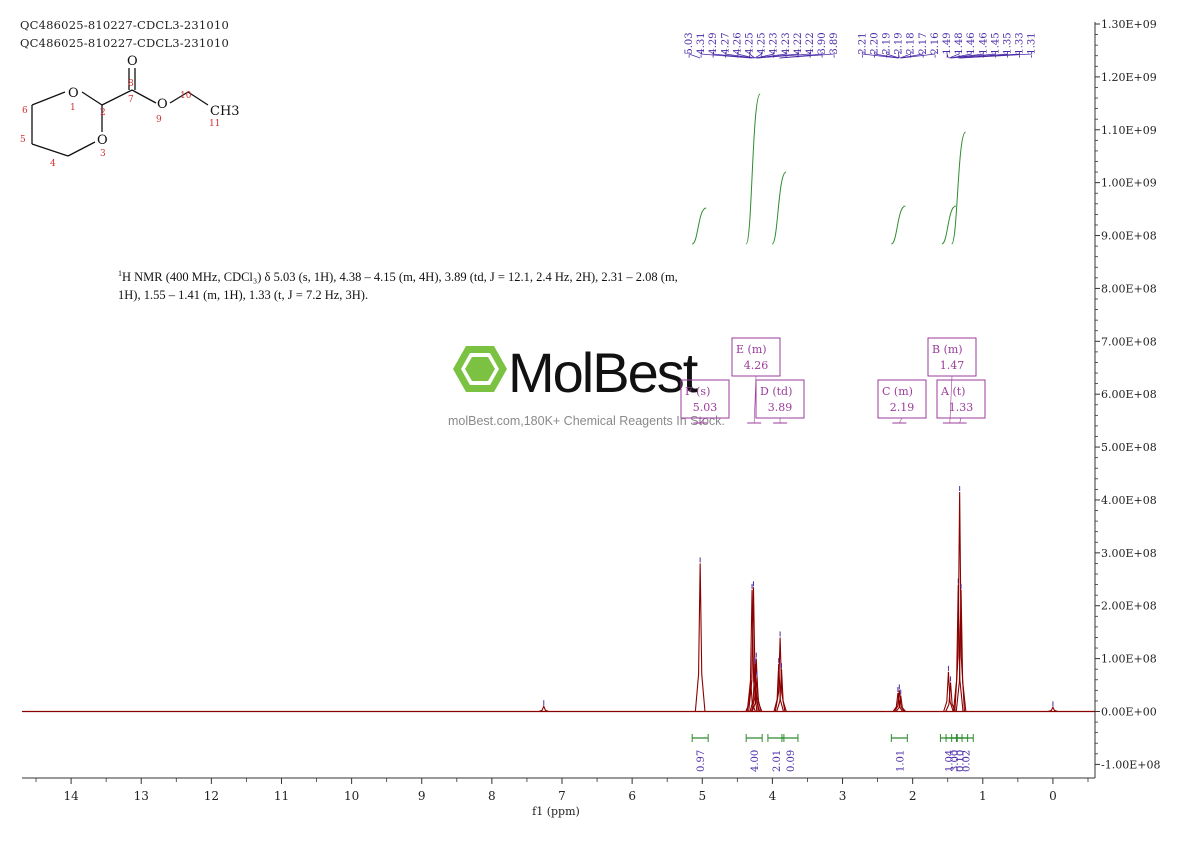 Image resolution: width=1190 pixels, height=841 pixels. Describe the element at coordinates (131, 84) in the screenshot. I see `num-8: 8` at that location.